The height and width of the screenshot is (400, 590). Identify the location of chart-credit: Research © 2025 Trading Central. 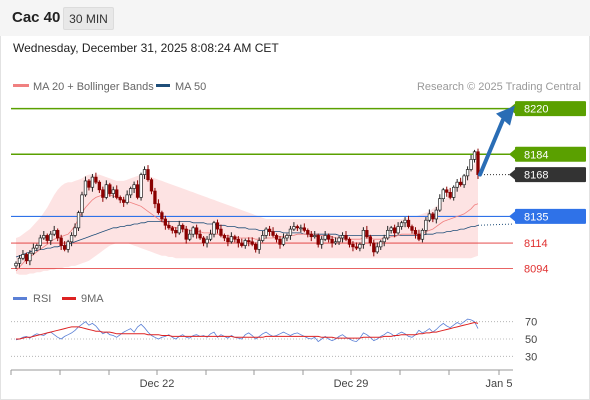
(499, 87).